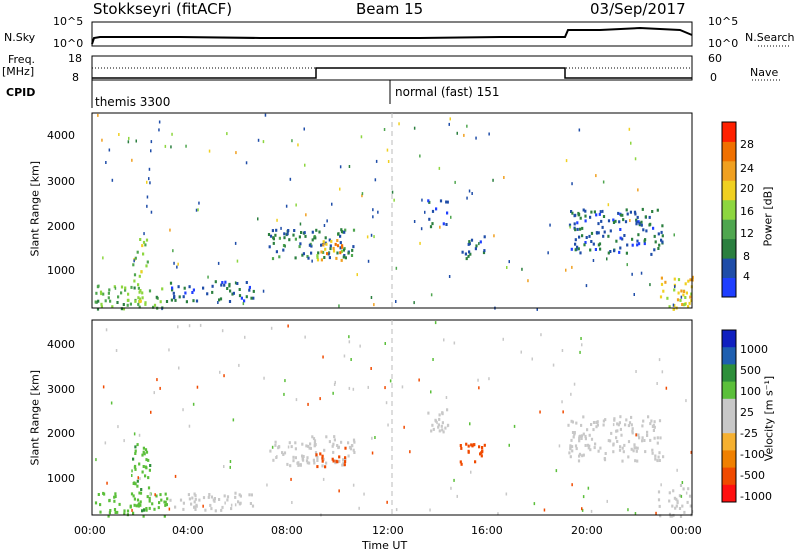 The width and height of the screenshot is (800, 554). Describe the element at coordinates (729, 339) in the screenshot. I see `velocity-colorbar-swatch` at that location.